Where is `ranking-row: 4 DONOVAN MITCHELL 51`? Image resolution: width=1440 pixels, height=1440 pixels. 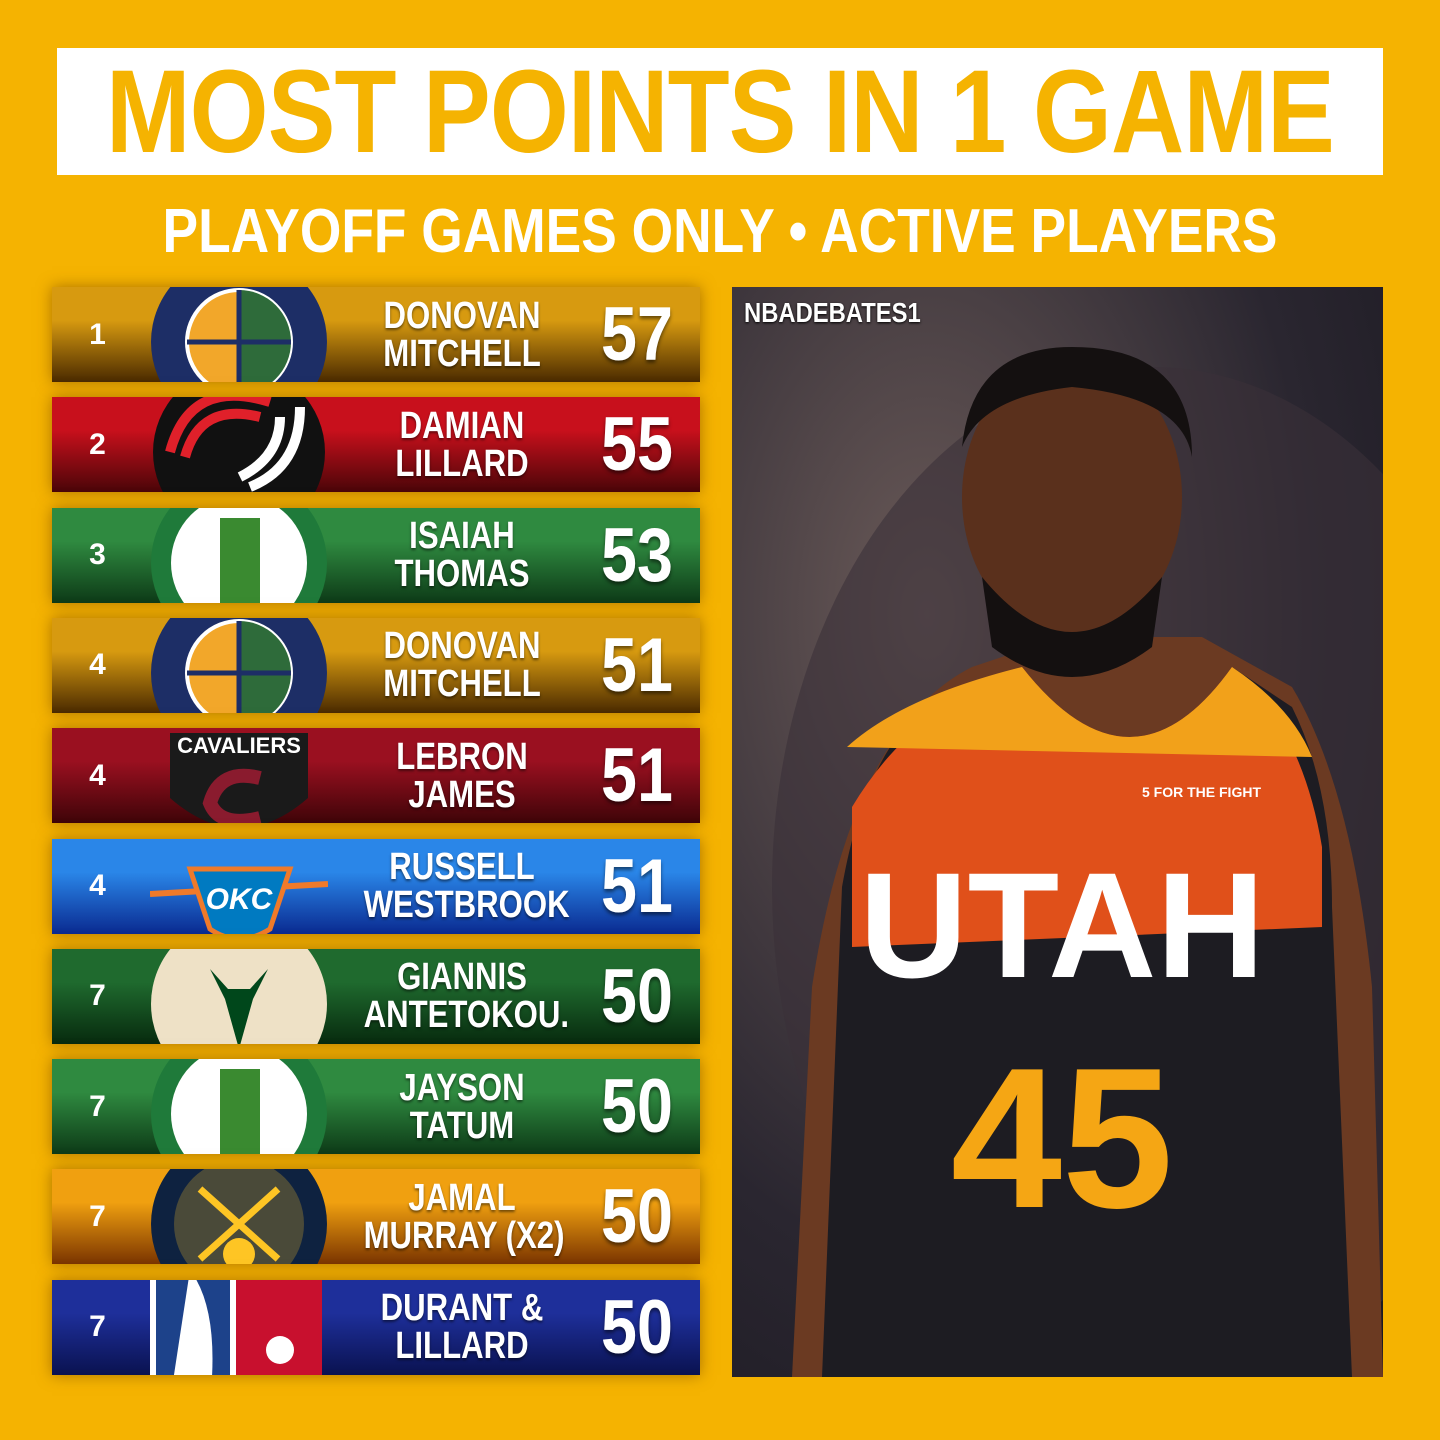
ranking-row: 4 DONOVAN MITCHELL 51 is located at coordinates (376, 665).